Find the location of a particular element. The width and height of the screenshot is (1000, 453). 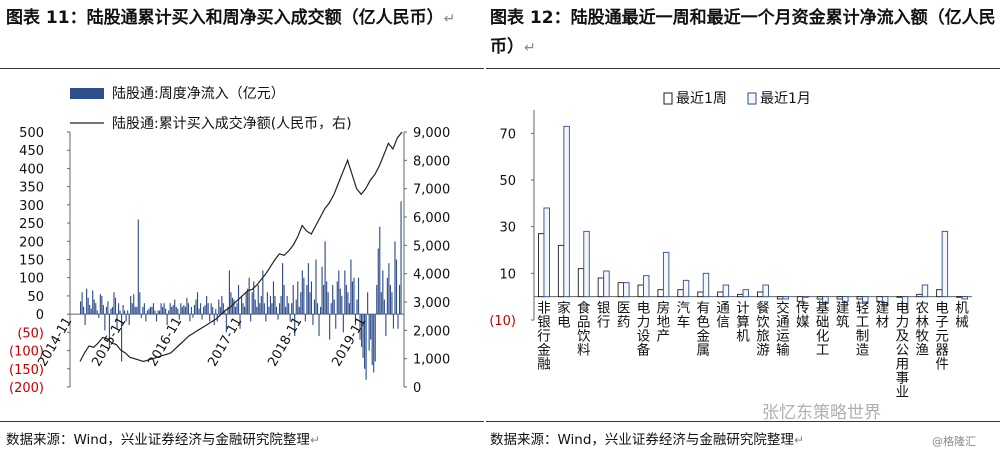

left-y-tick-label: (50) is located at coordinates (30, 333).